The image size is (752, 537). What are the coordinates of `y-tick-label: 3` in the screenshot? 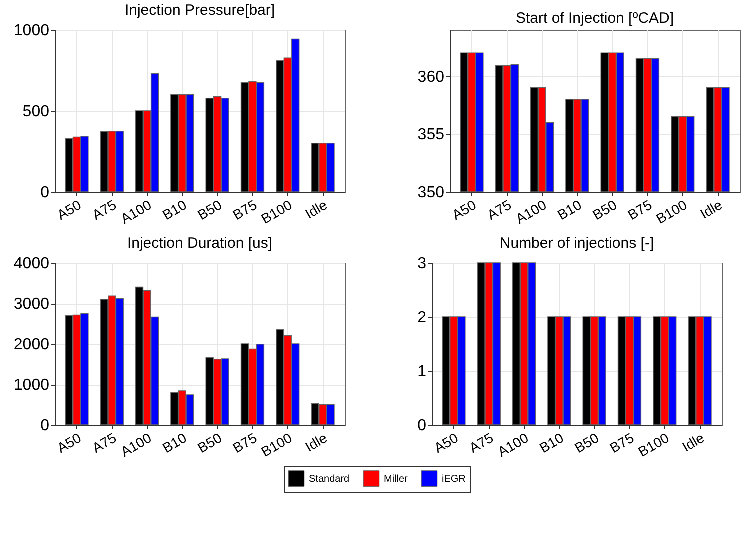 It's located at (422, 264).